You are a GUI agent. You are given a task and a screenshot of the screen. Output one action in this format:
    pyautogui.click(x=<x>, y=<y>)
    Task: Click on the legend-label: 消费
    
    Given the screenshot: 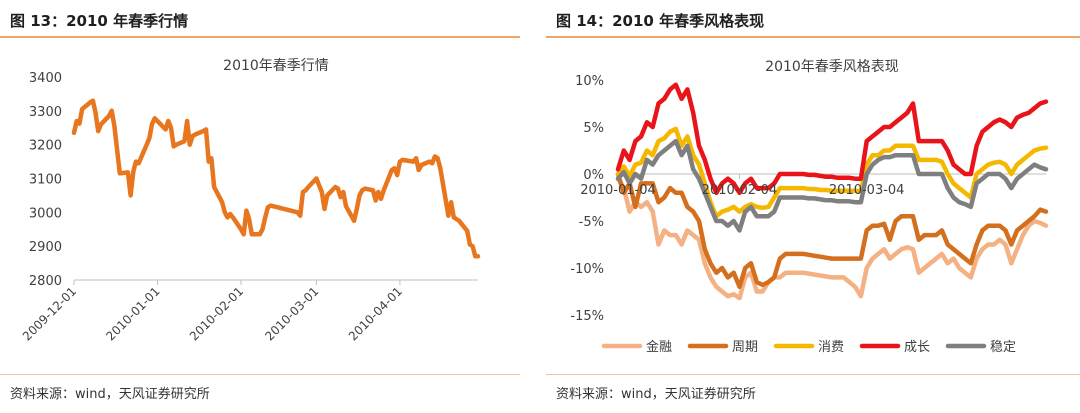 What is the action you would take?
    pyautogui.click(x=831, y=347)
    